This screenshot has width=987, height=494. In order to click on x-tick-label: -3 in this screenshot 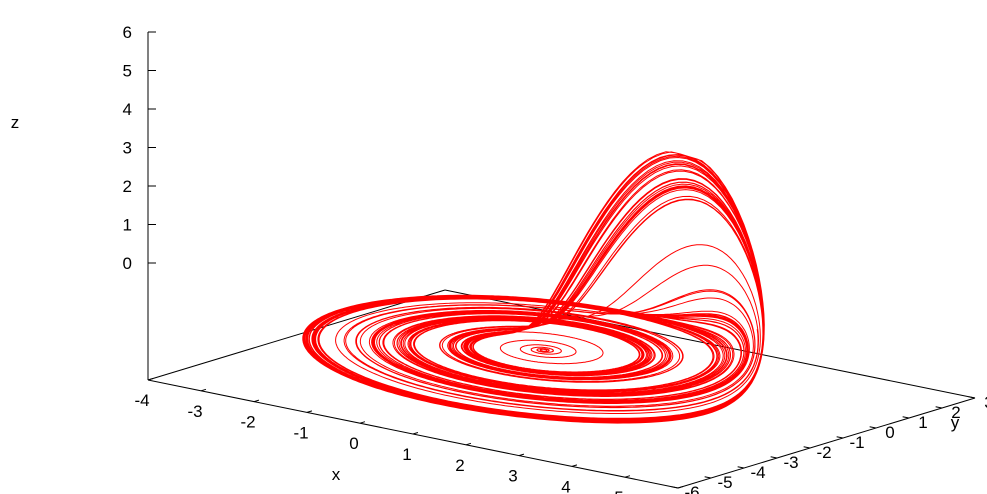, I will do `click(194, 411)`.